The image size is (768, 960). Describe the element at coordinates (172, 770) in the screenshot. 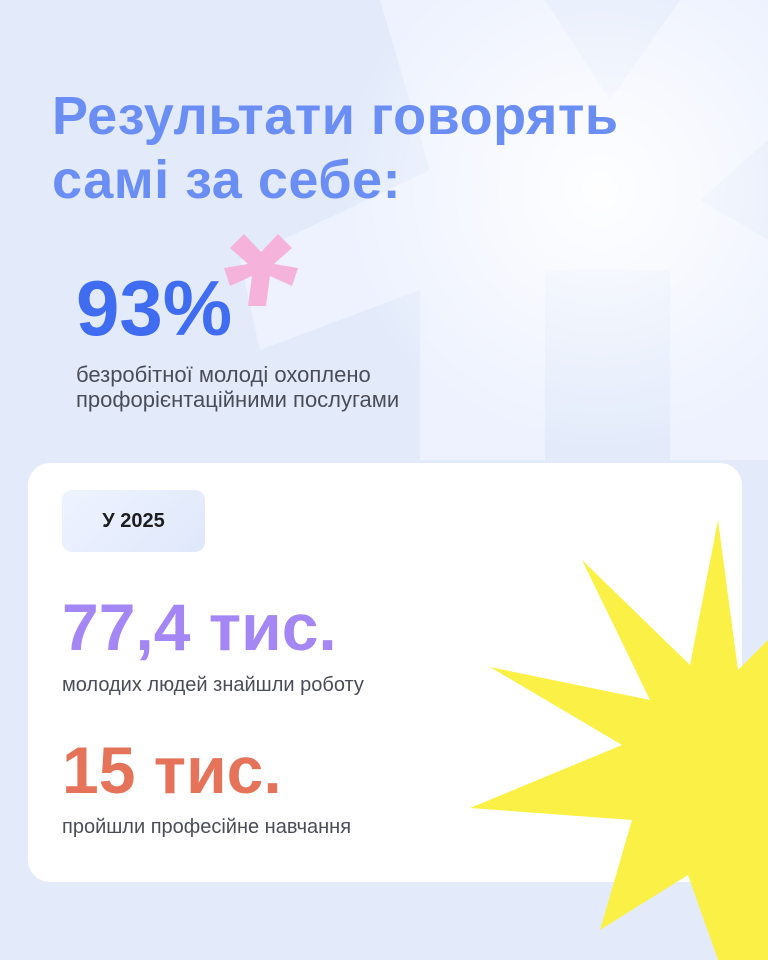

I see `stat-value-trained: 15 тис.` at that location.